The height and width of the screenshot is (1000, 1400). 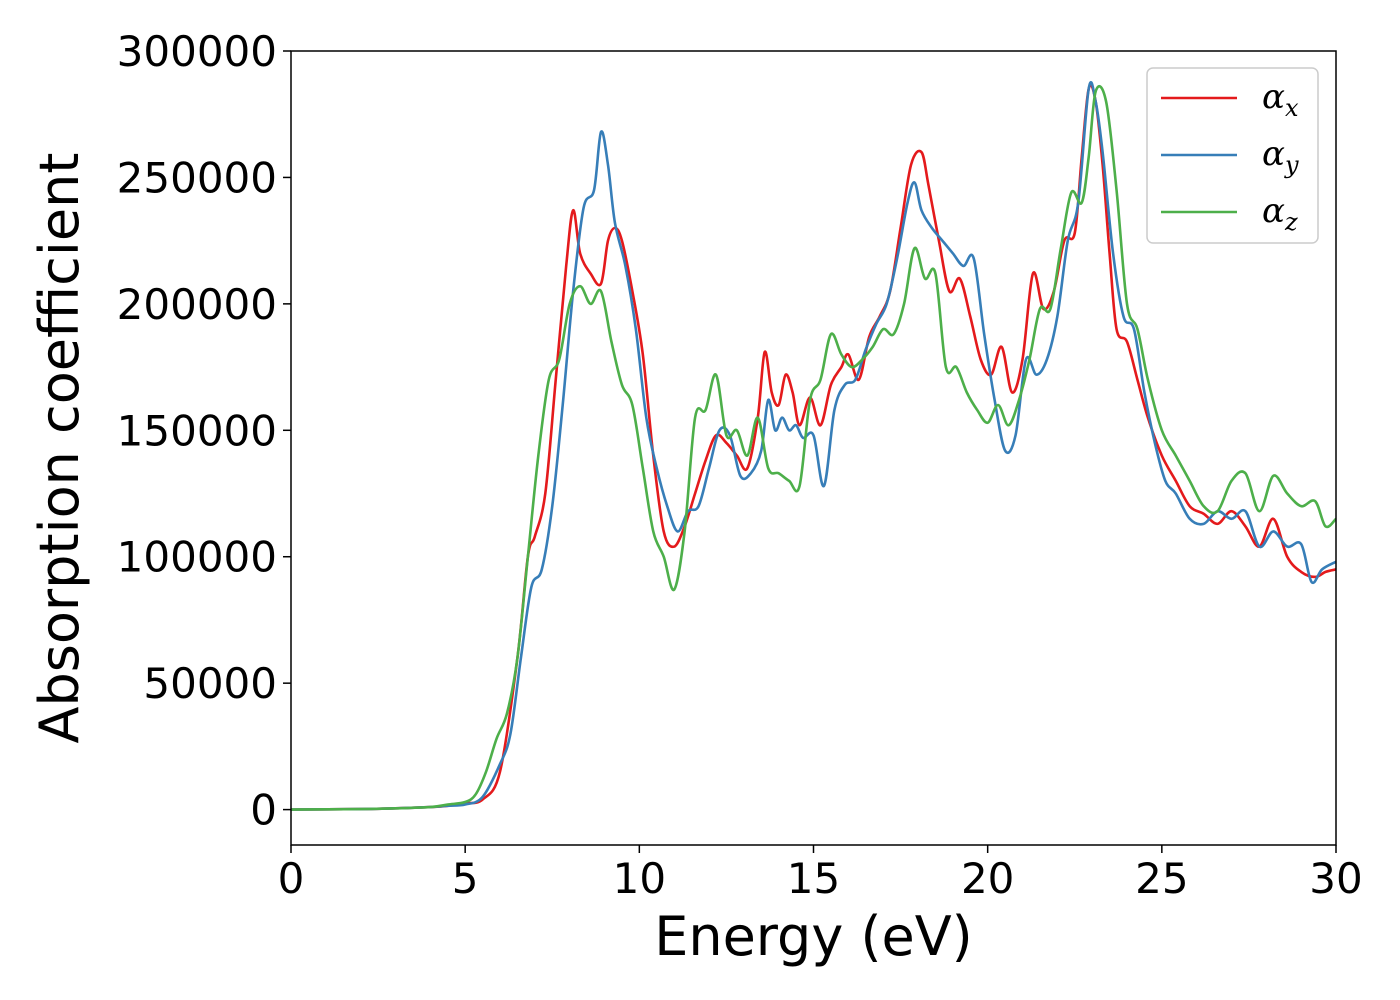 I want to click on x-tick-label: 30, so click(x=1335, y=878).